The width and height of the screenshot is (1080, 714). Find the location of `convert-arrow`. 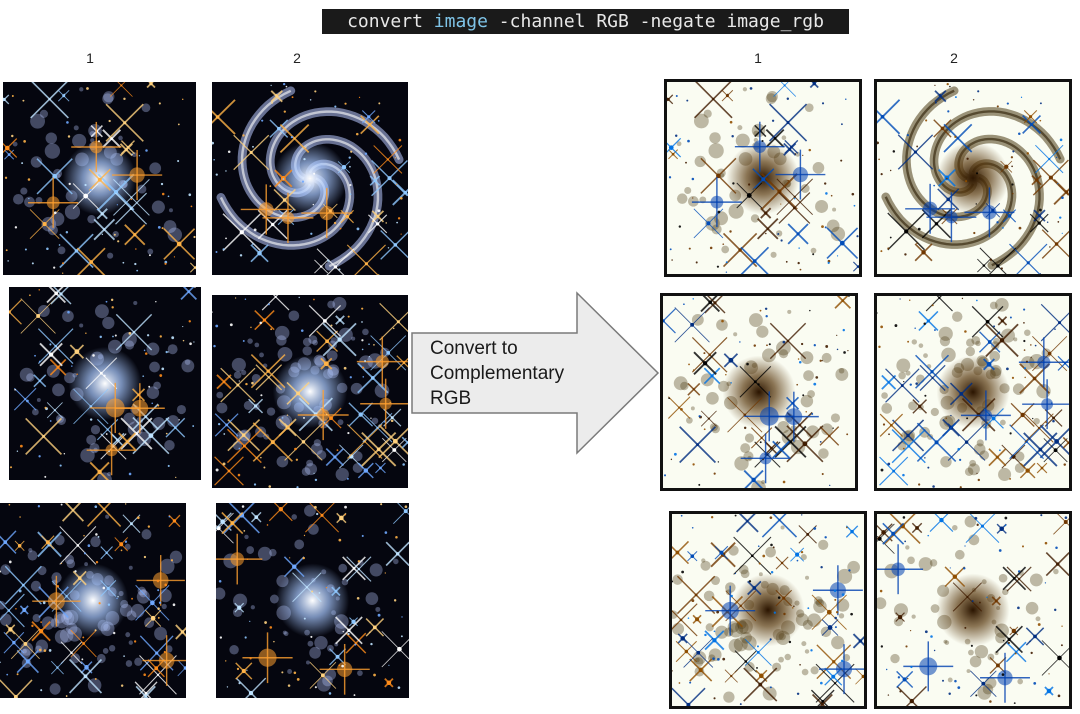

convert-arrow is located at coordinates (535, 373).